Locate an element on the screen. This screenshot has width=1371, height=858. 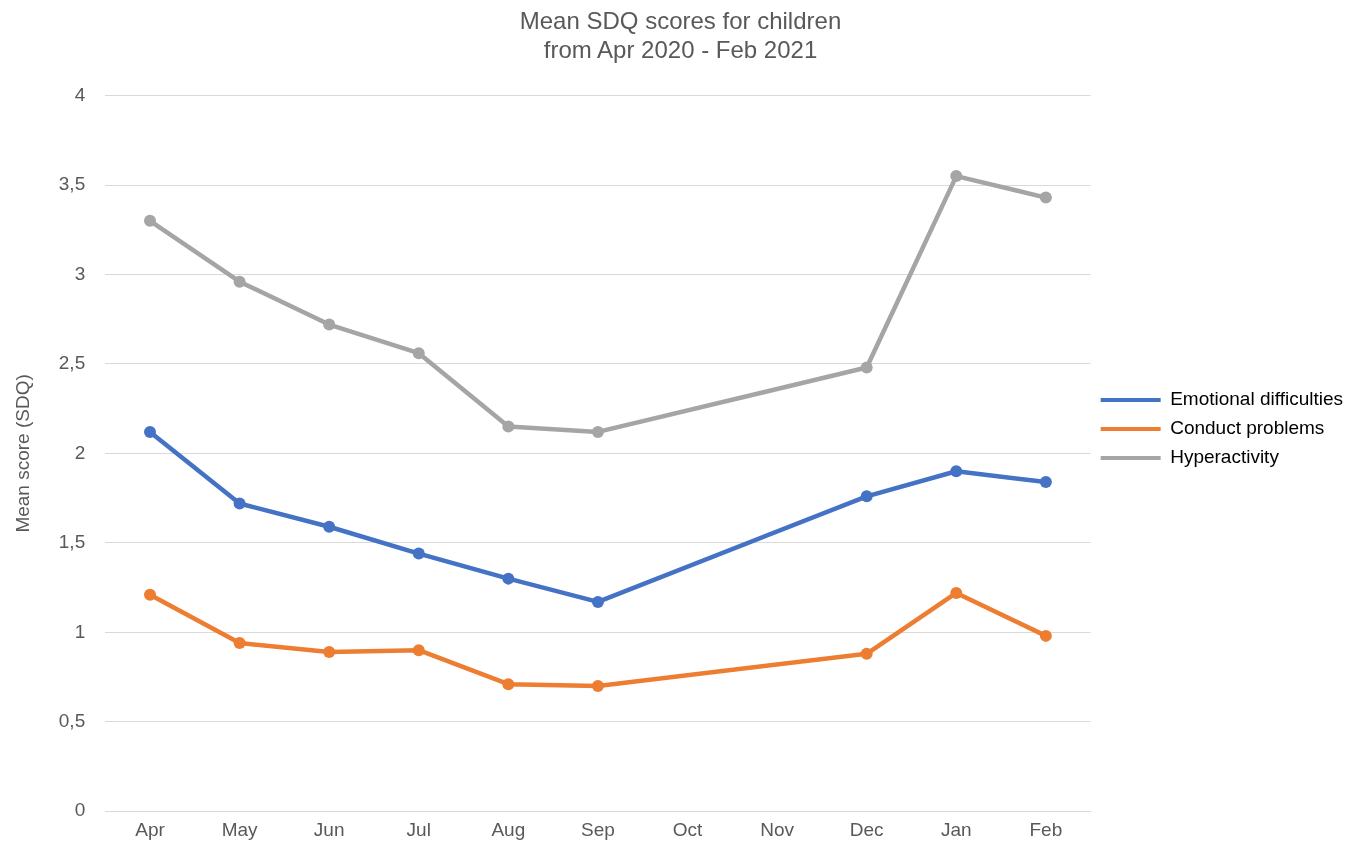
x-tick-label: Feb is located at coordinates (1046, 829).